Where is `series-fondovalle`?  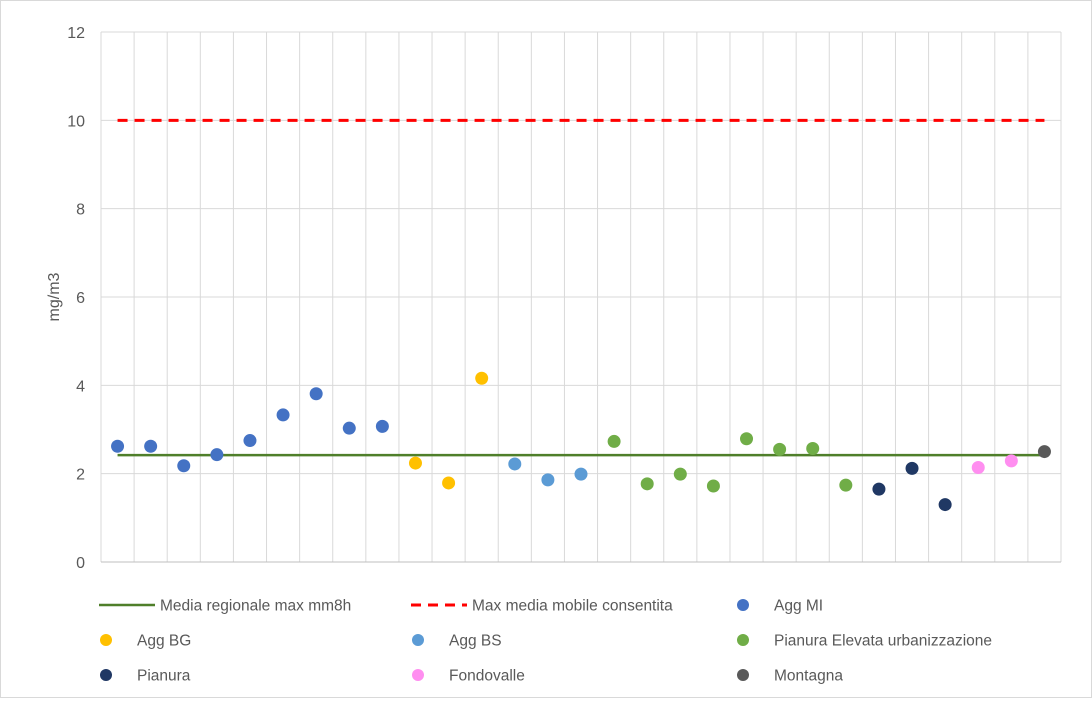 series-fondovalle is located at coordinates (994, 464).